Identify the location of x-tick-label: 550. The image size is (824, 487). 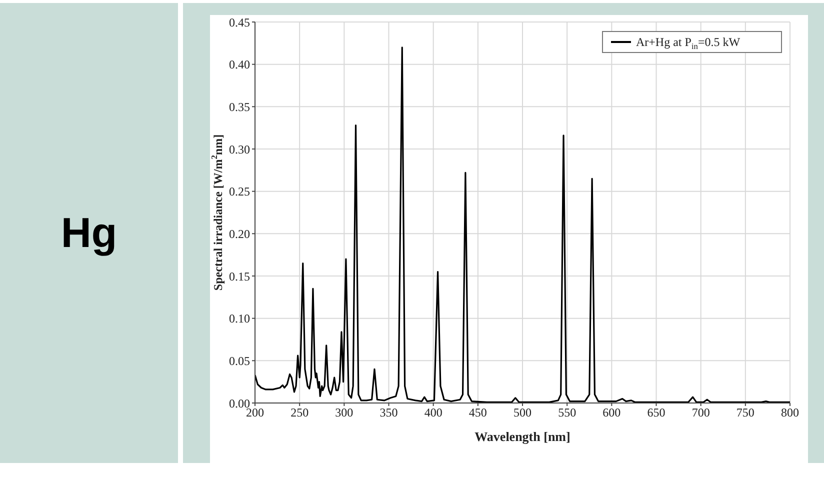
(567, 413).